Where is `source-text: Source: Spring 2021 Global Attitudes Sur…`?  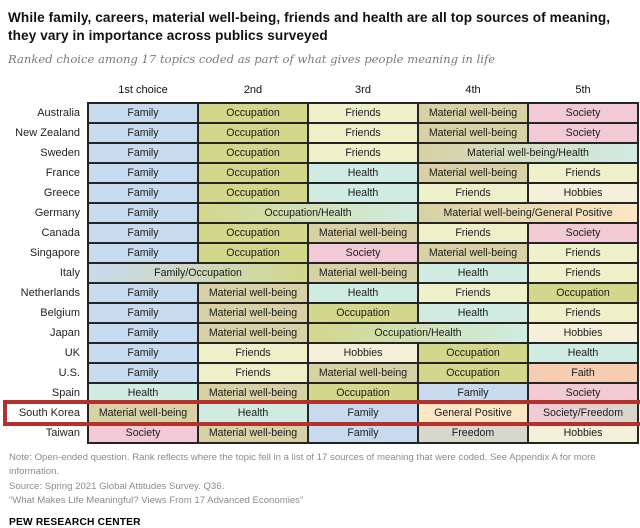
source-text: Source: Spring 2021 Global Attitudes Sur… is located at coordinates (117, 486).